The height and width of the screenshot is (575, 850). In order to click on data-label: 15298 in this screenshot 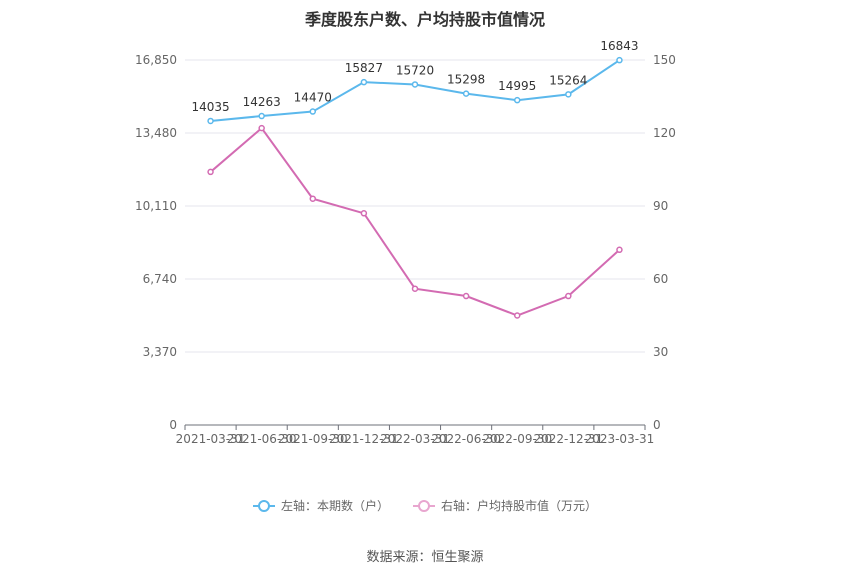, I will do `click(466, 80)`.